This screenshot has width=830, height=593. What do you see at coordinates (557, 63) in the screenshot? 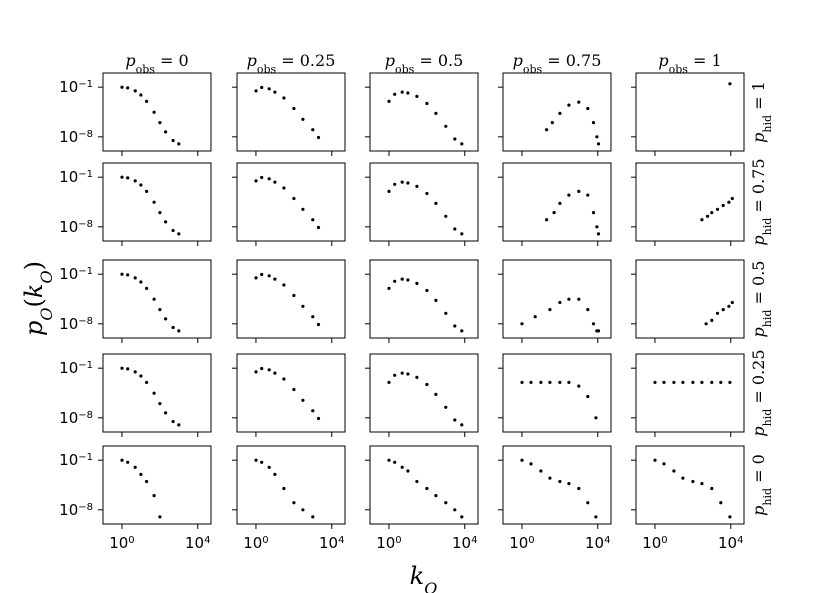
I see `column-header-3: pobs = 0.75` at bounding box center [557, 63].